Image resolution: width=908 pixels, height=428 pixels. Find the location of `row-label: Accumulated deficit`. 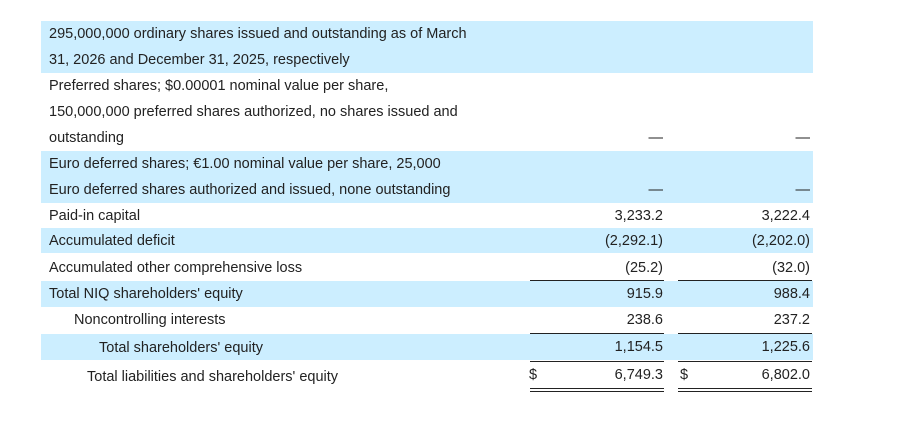

row-label: Accumulated deficit is located at coordinates (112, 241).